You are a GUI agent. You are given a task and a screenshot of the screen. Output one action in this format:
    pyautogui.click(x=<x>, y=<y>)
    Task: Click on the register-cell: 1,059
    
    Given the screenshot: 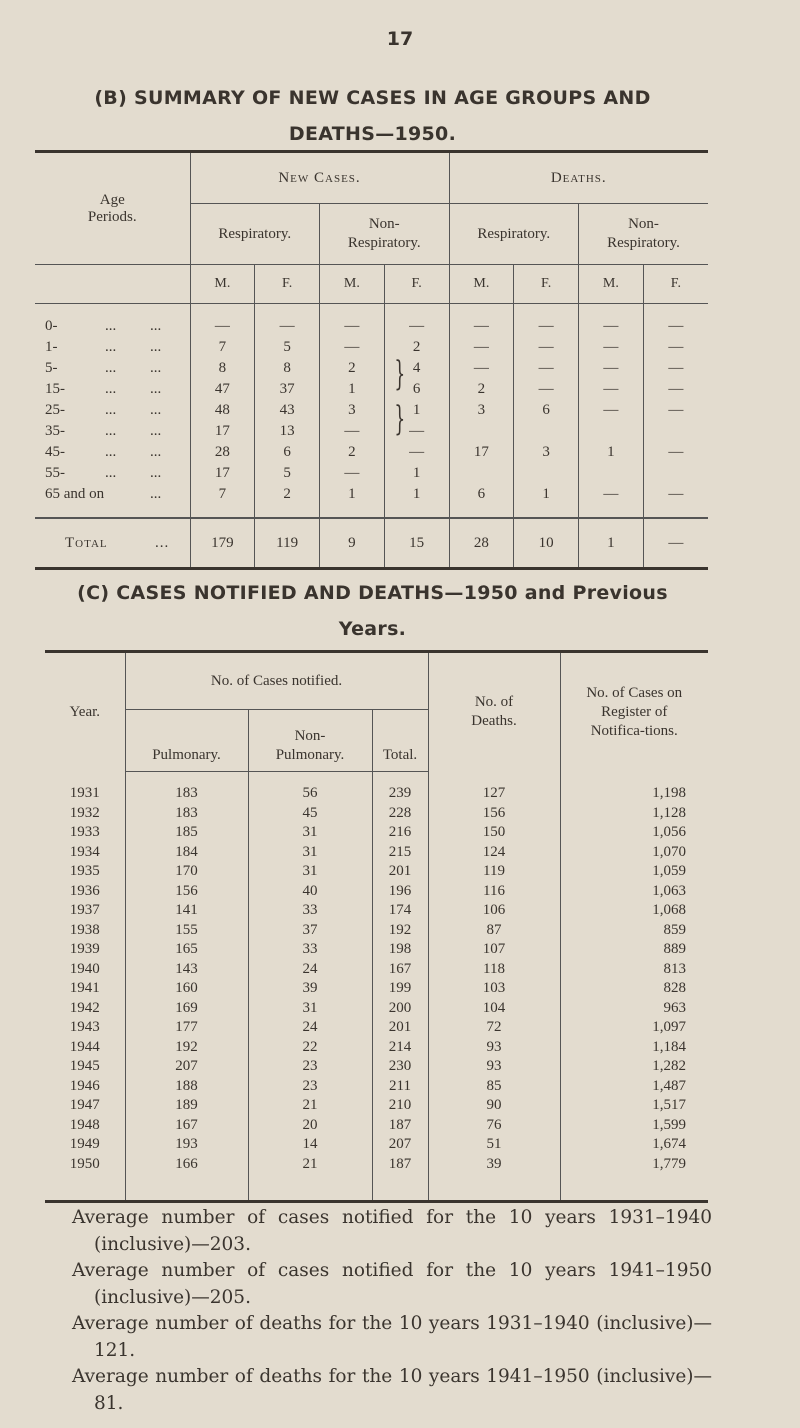 What is the action you would take?
    pyautogui.click(x=633, y=872)
    